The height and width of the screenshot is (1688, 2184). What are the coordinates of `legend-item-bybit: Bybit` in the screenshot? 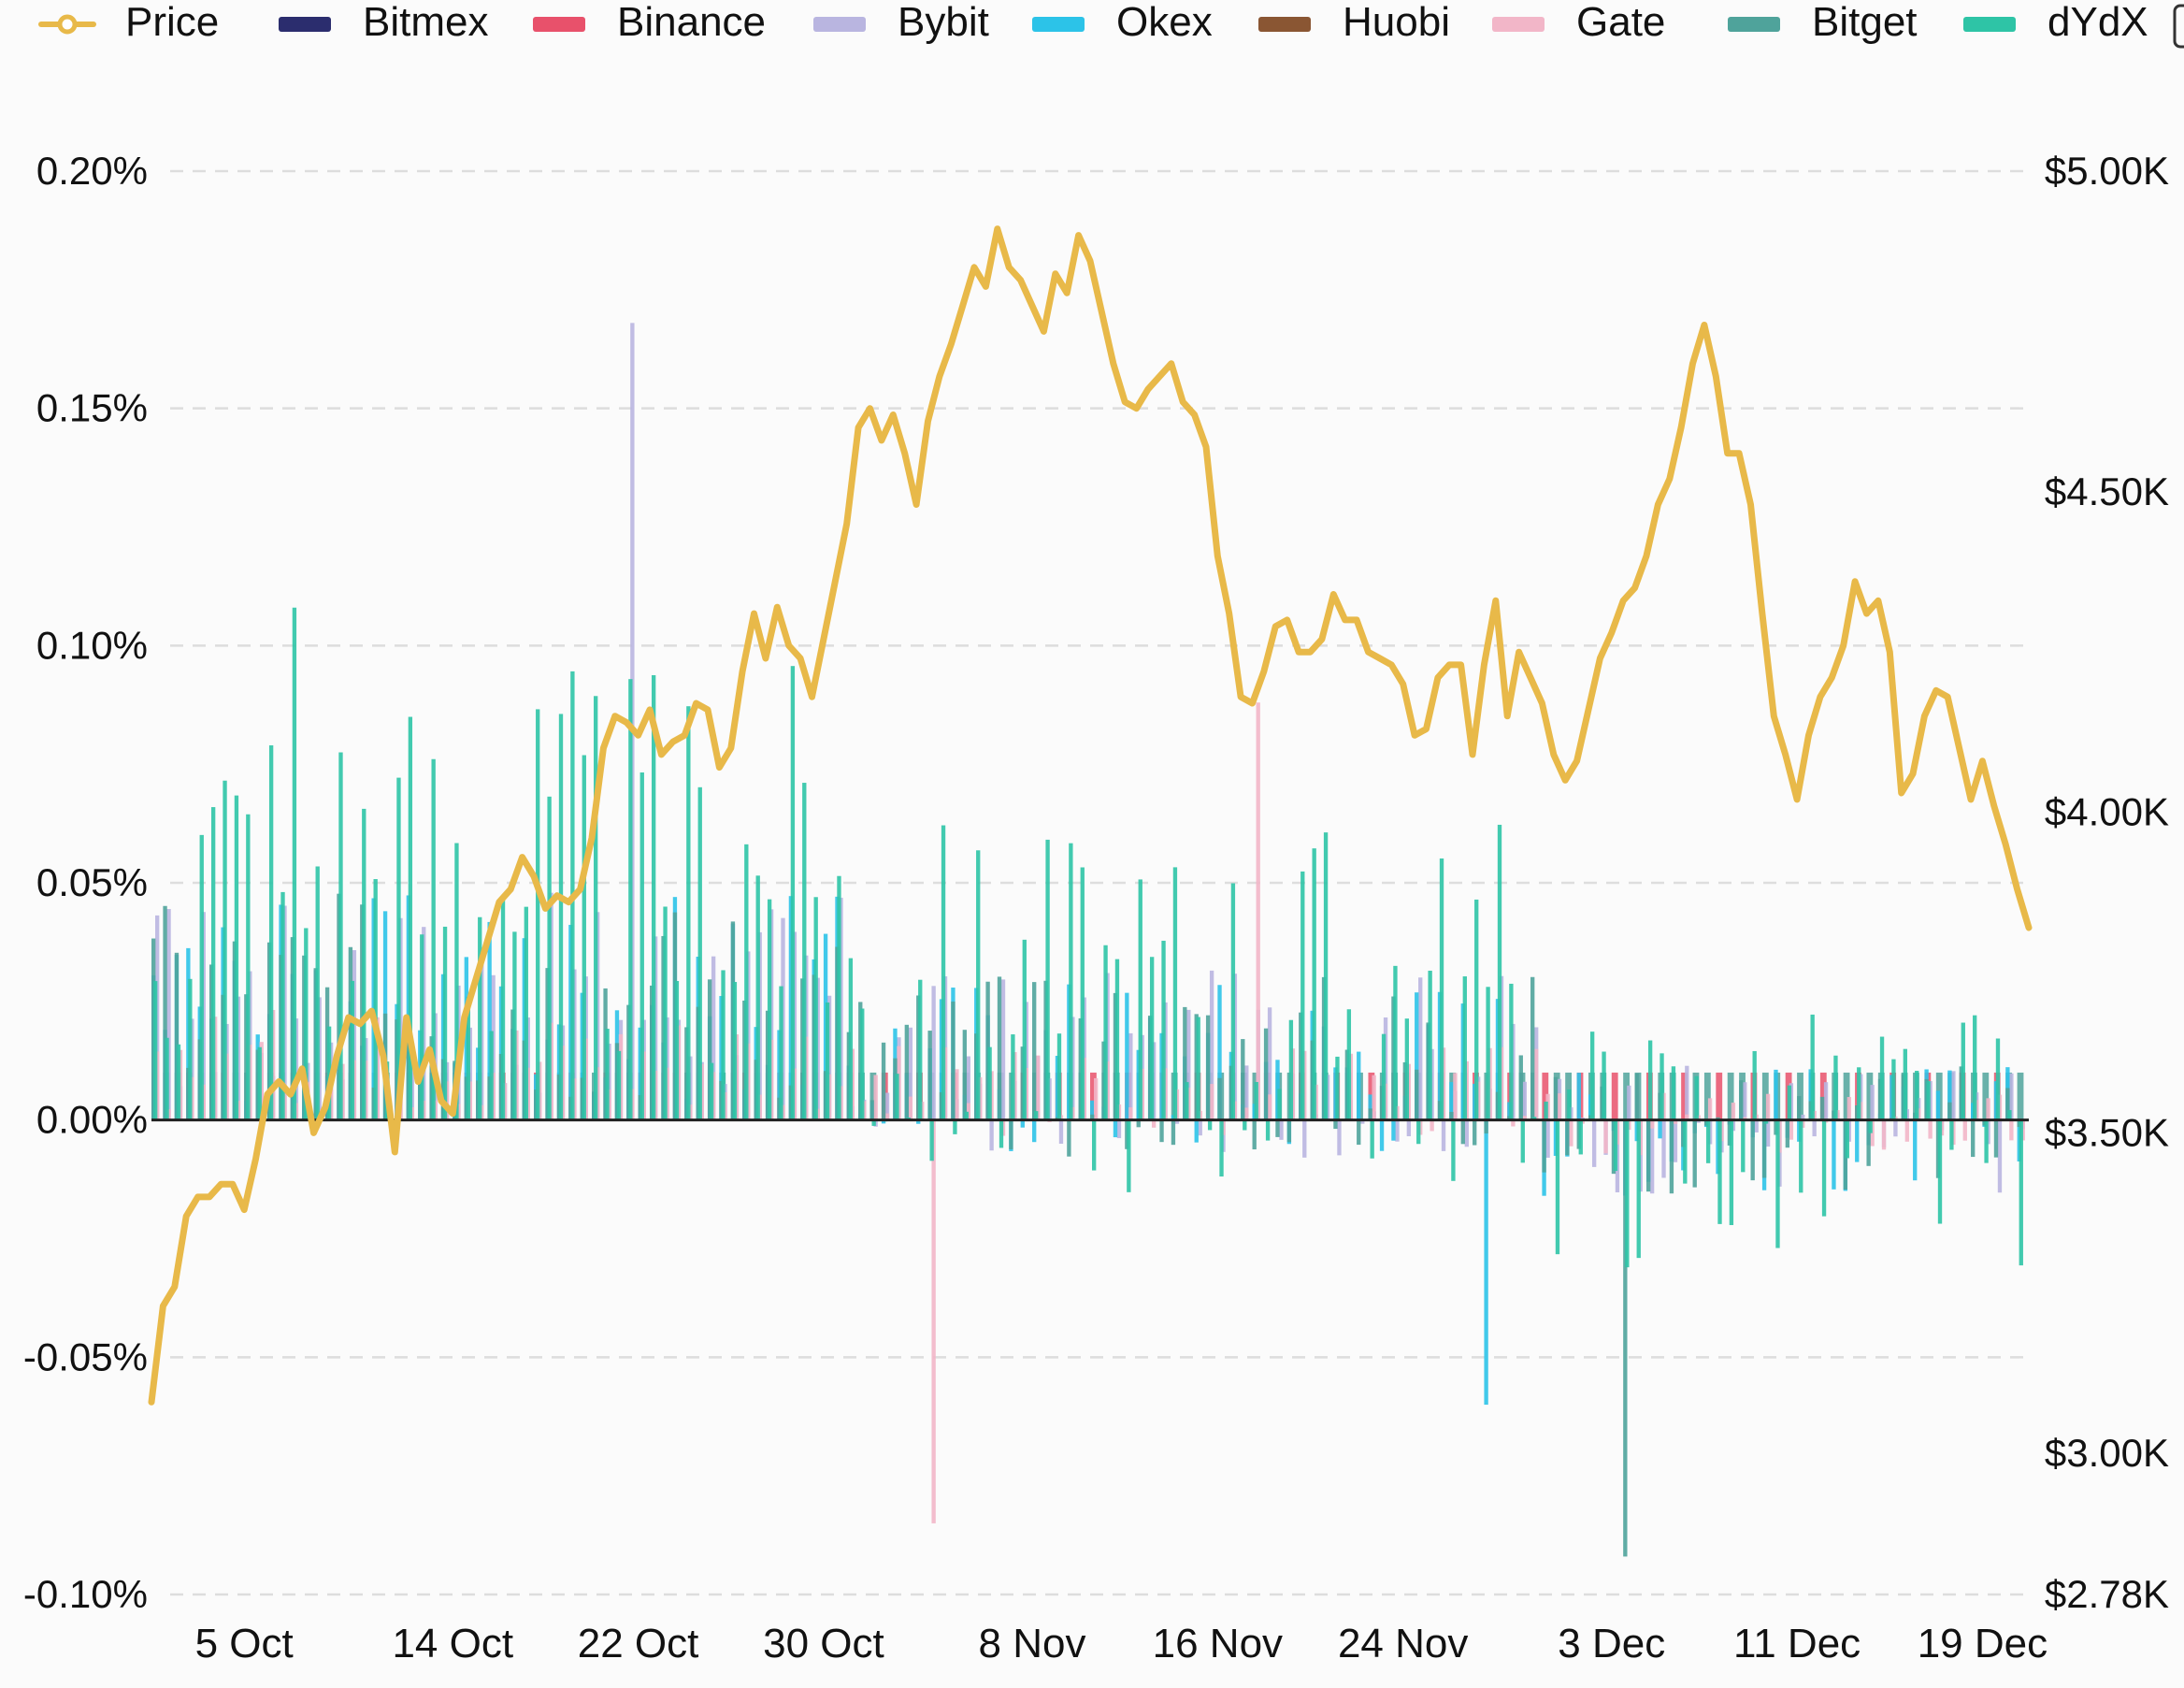 It's located at (901, 22).